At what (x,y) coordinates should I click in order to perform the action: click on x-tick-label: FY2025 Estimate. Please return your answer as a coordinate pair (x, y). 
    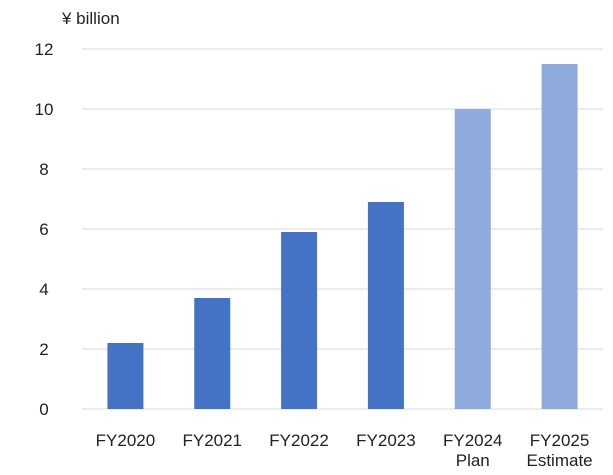
    Looking at the image, I should click on (560, 450).